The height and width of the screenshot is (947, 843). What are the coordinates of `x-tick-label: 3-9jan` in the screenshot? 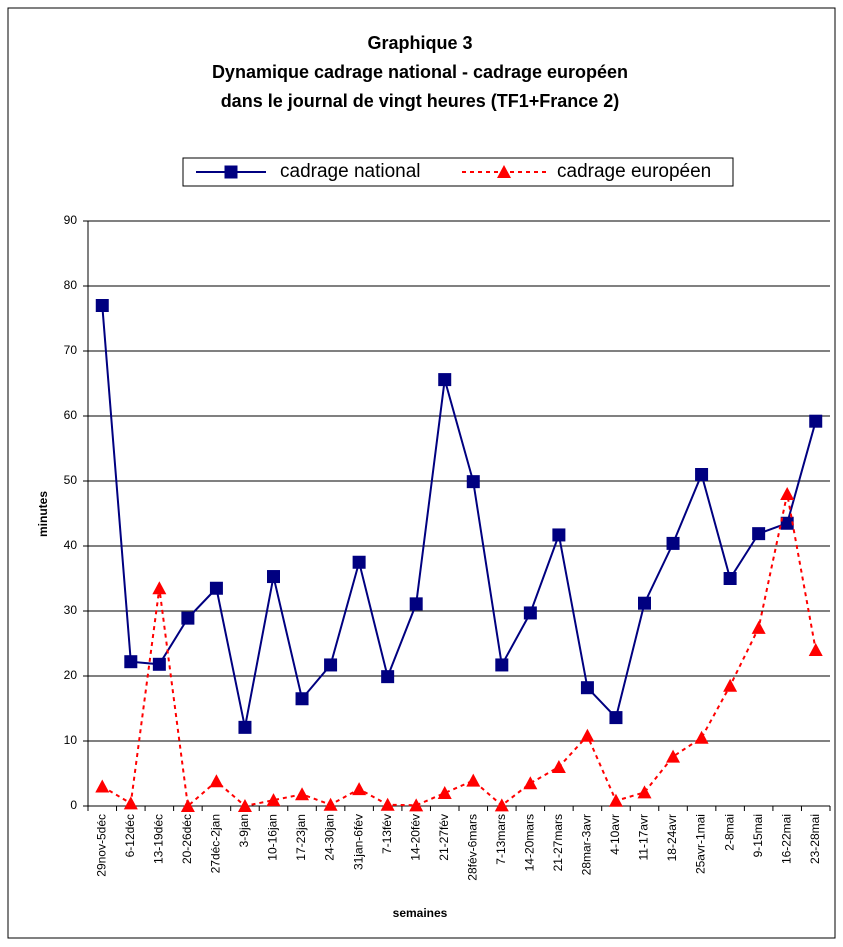 It's located at (244, 830).